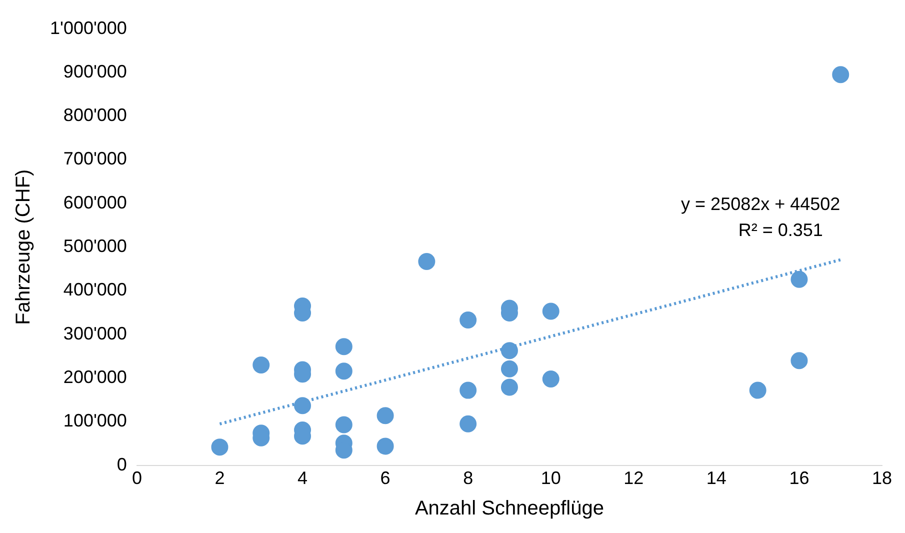  I want to click on y-axis-title: Fahrzeuge (CHF), so click(23, 247).